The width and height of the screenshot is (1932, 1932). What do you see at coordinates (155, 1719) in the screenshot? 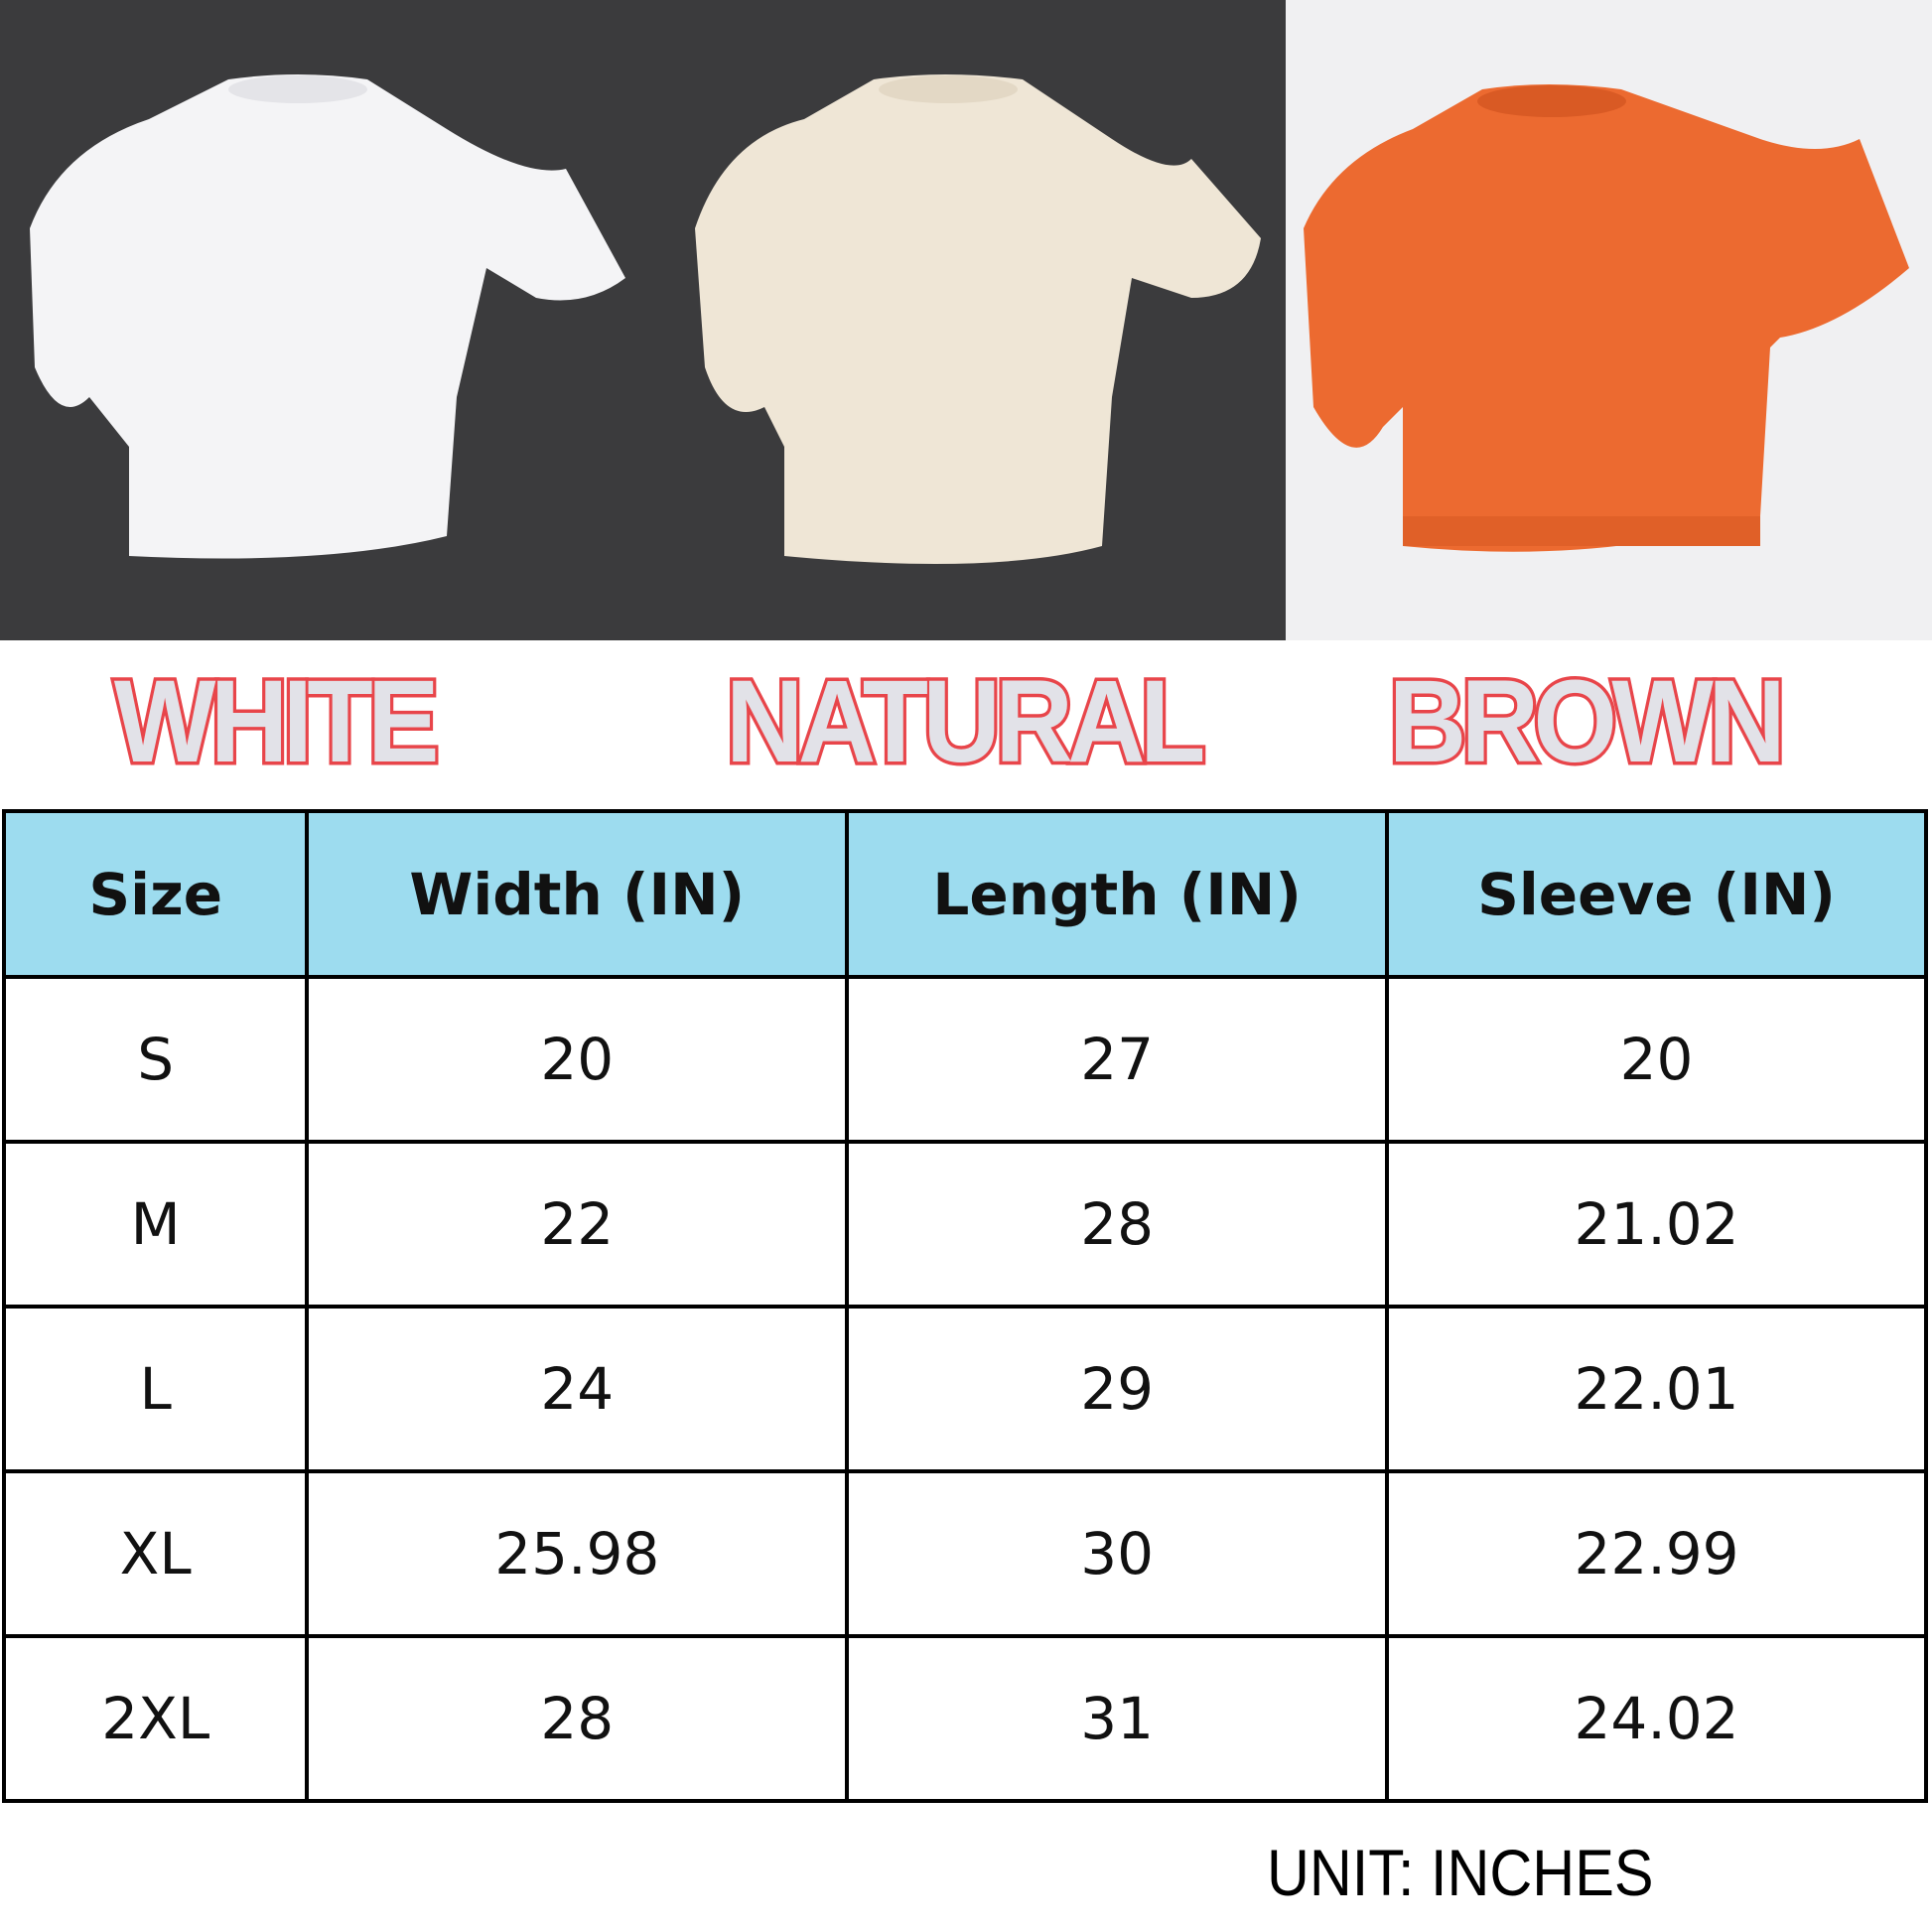
I see `cell-size: 2XL` at bounding box center [155, 1719].